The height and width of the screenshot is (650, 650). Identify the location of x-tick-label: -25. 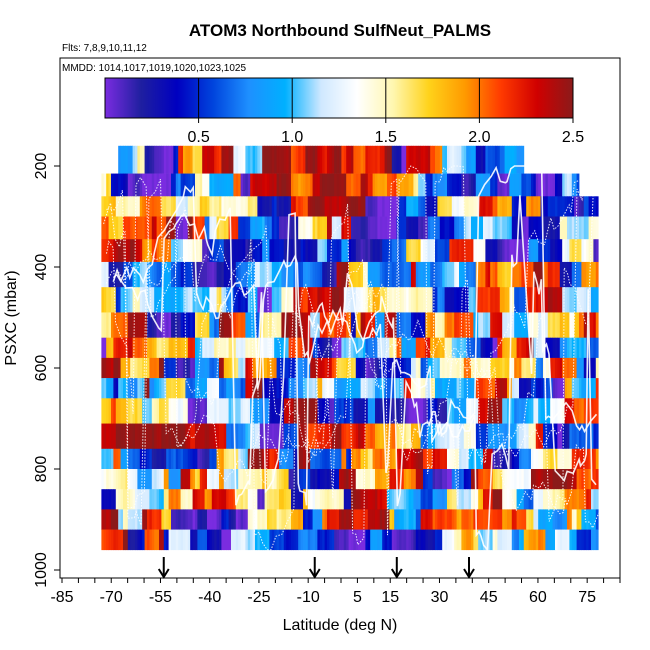
(258, 597).